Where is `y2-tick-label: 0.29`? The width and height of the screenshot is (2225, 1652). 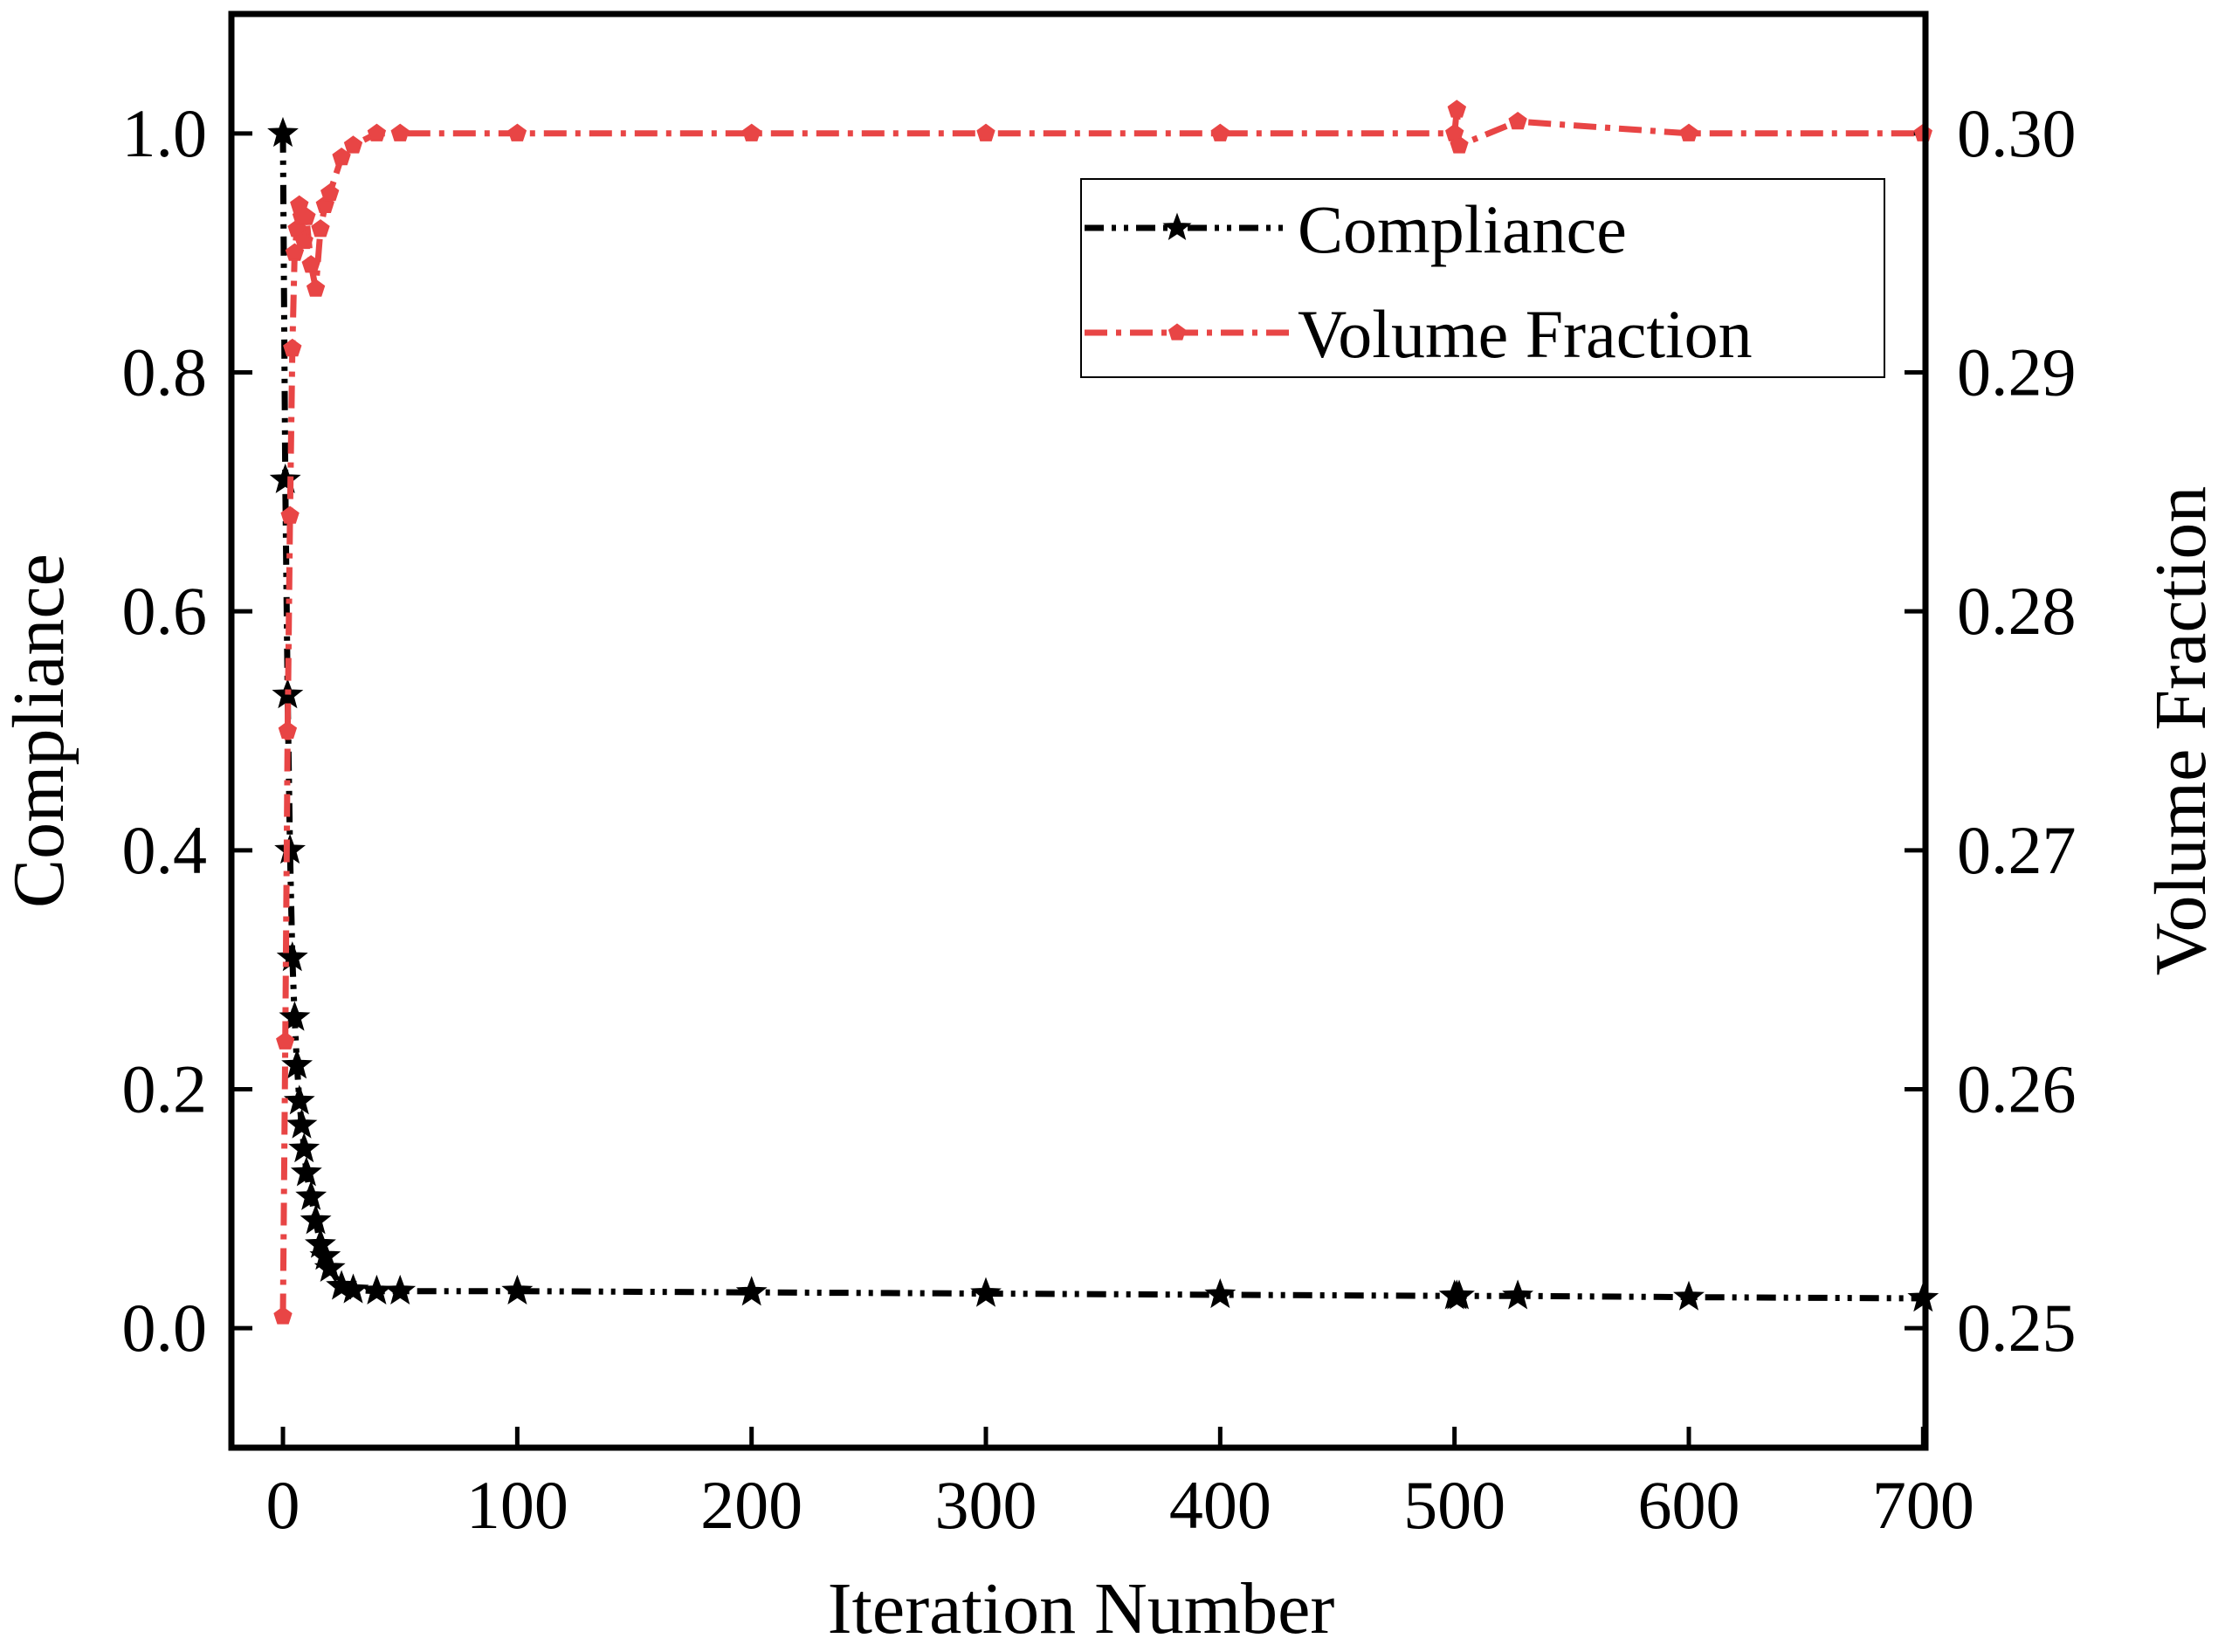
y2-tick-label: 0.29 is located at coordinates (2017, 372).